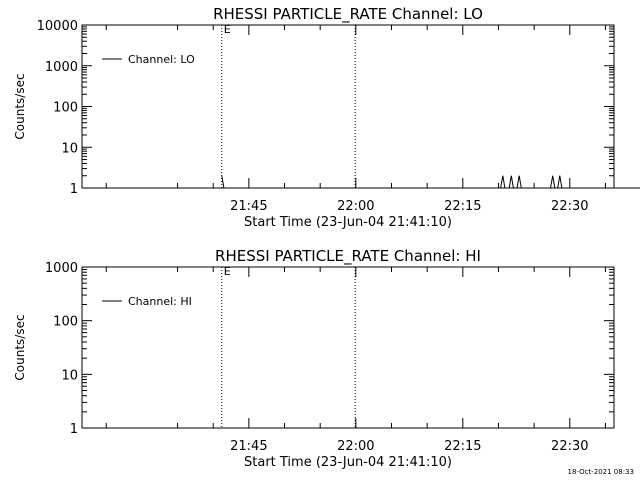  I want to click on legend-label: Channel: LO, so click(161, 59).